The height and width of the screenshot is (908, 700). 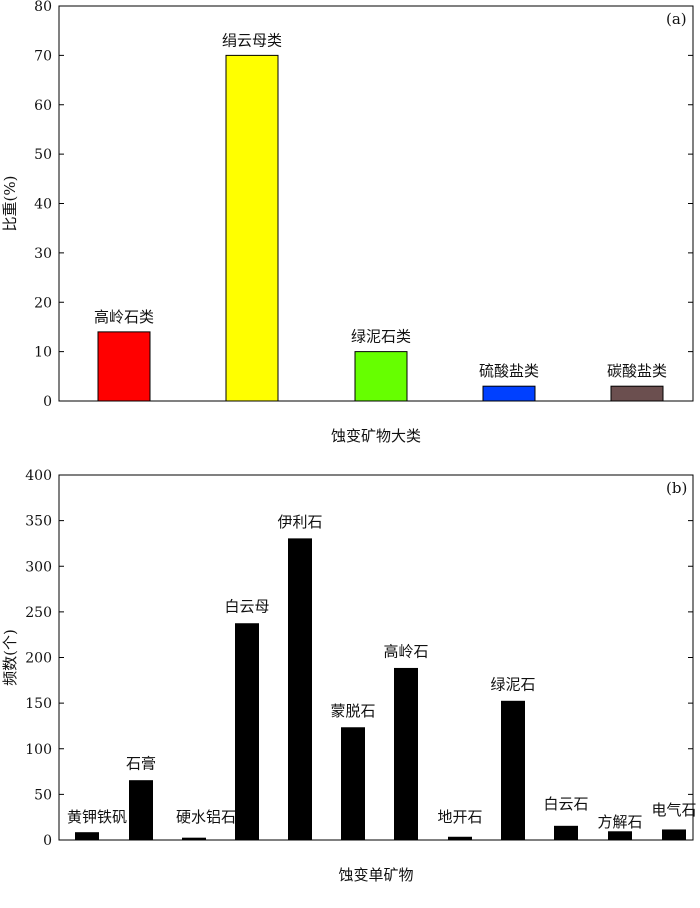 What do you see at coordinates (375, 875) in the screenshot?
I see `x-axis-title: 蚀变单矿物` at bounding box center [375, 875].